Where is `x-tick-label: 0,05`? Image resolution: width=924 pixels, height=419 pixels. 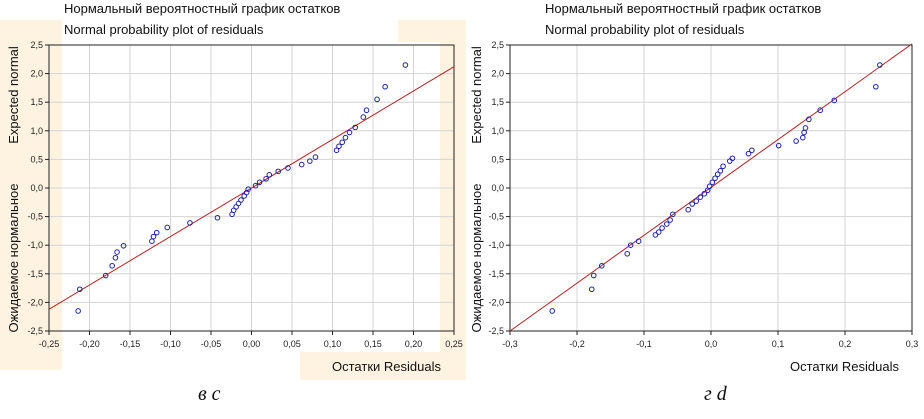 x-tick-label: 0,05 is located at coordinates (292, 344).